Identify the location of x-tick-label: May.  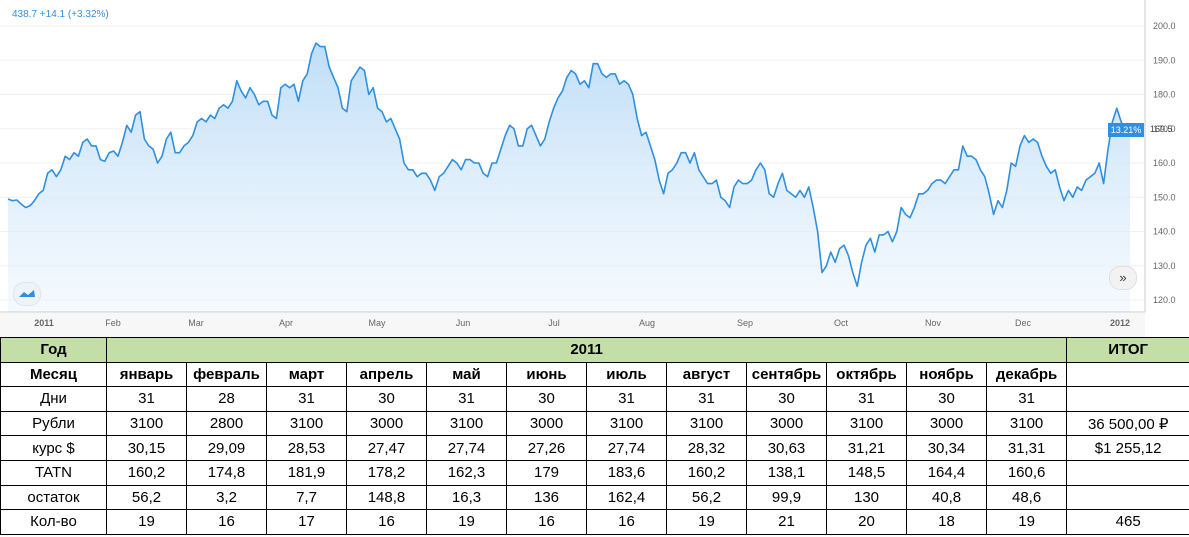
(377, 323).